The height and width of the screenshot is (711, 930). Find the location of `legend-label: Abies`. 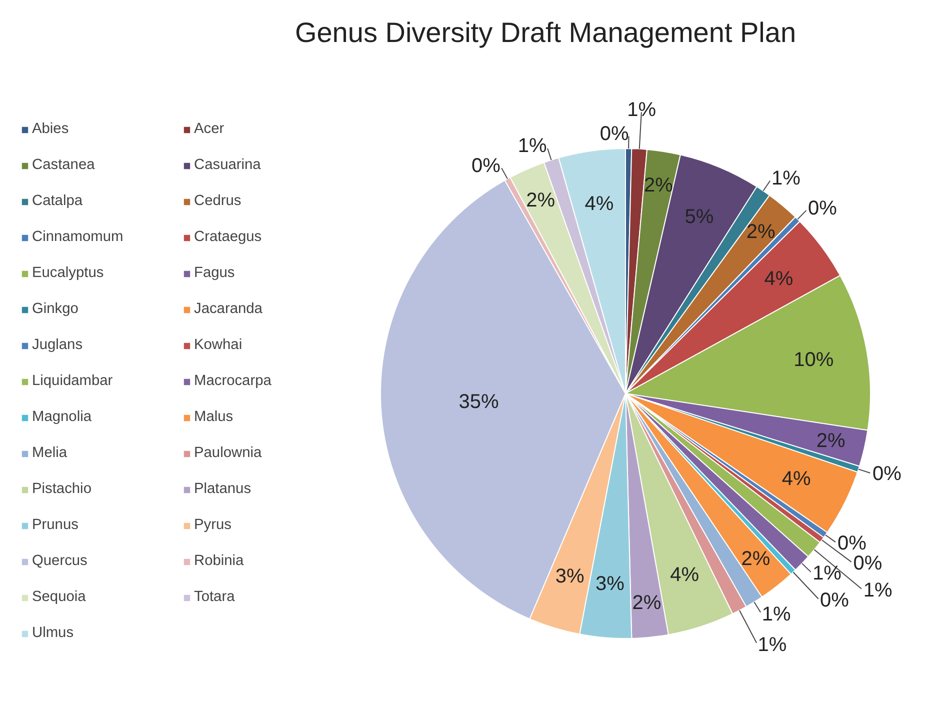

legend-label: Abies is located at coordinates (51, 129).